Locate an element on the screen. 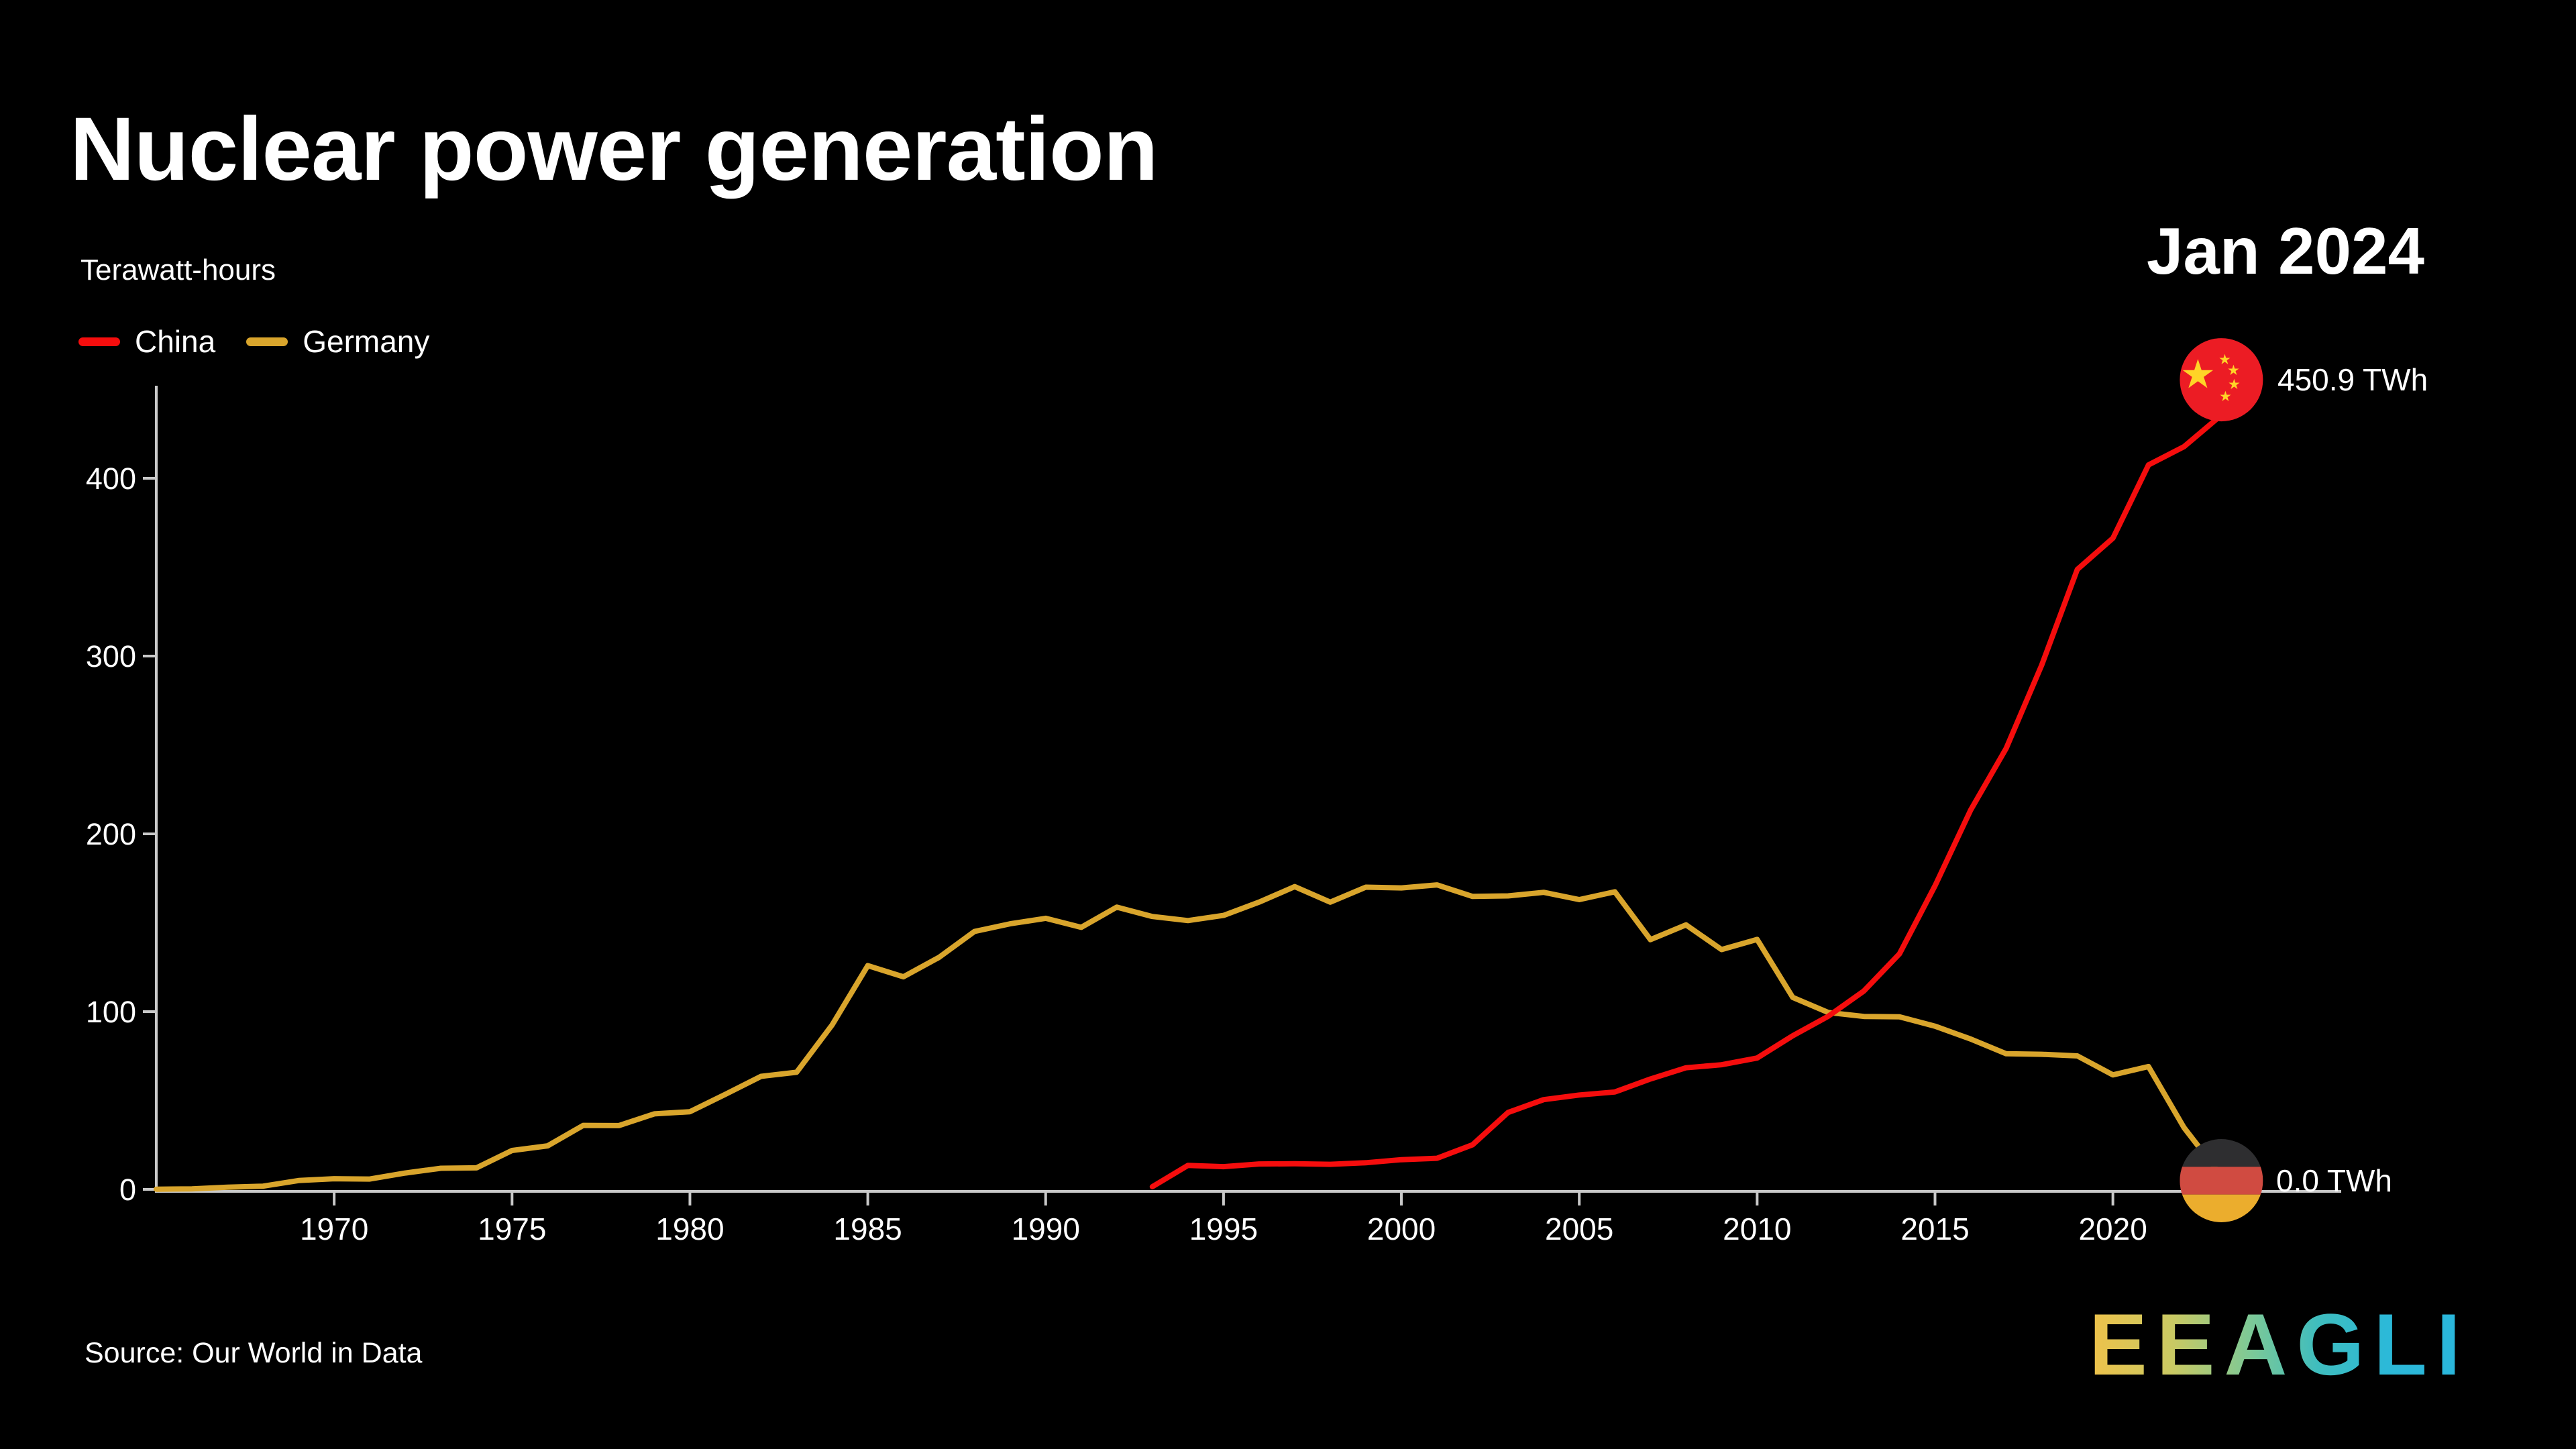 This screenshot has height=1449, width=2576. legend-item-germany: Germany is located at coordinates (337, 341).